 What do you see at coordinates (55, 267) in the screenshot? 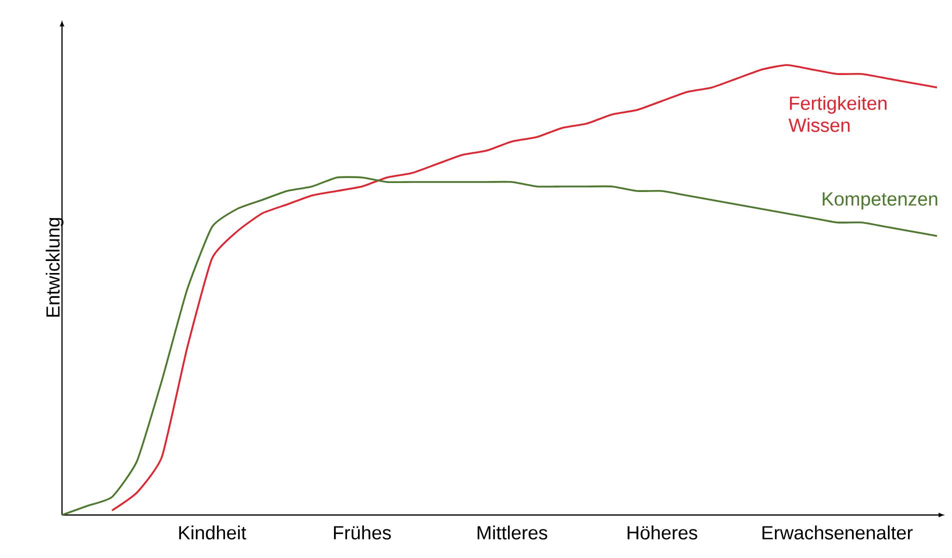
I see `y-axis-title: Entwicklung` at bounding box center [55, 267].